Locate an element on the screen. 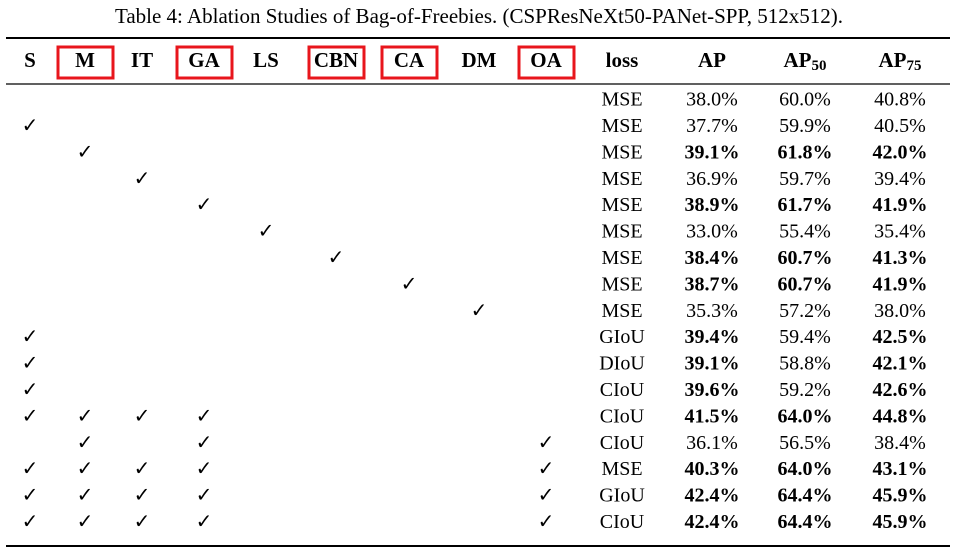 The image size is (958, 557). metric-cell: 59.4% is located at coordinates (805, 337).